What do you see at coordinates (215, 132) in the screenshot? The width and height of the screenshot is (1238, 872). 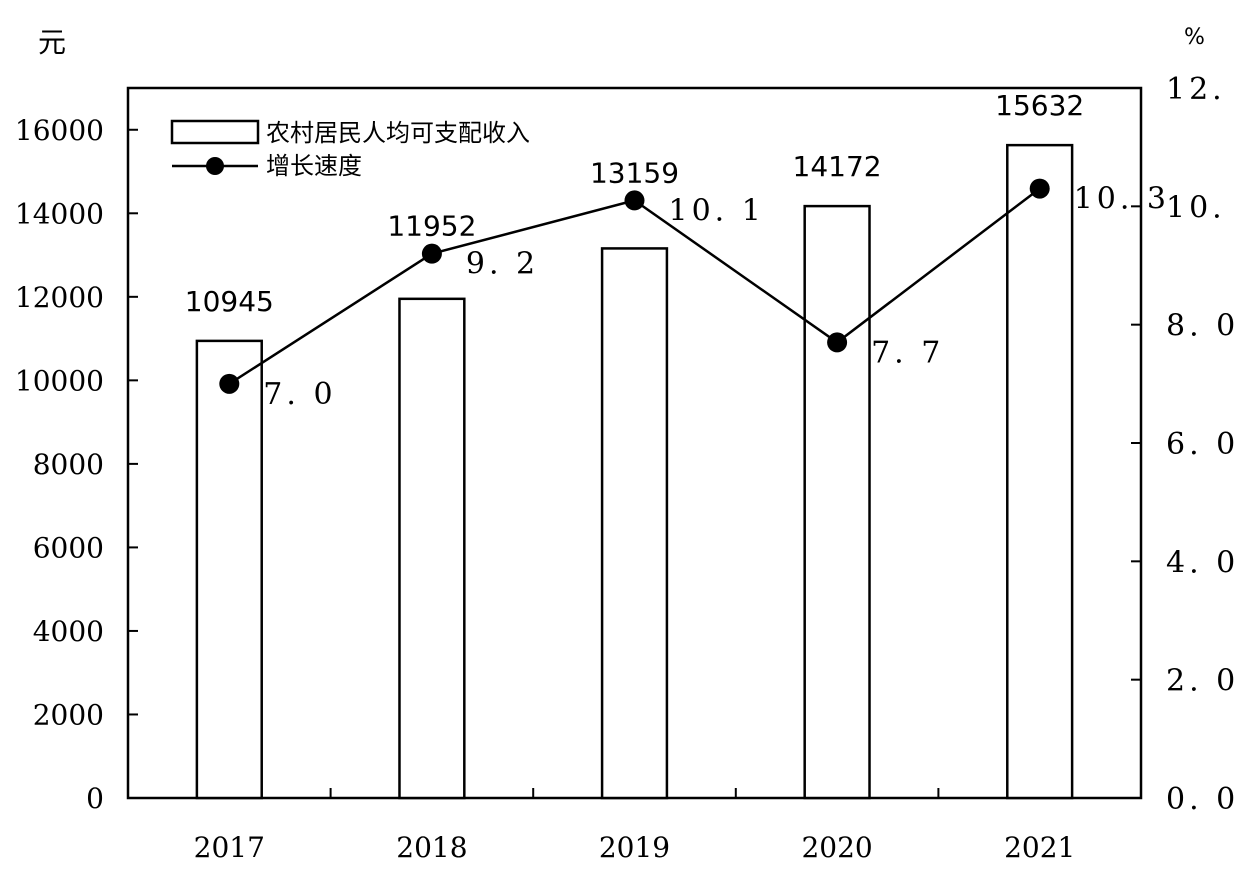 I see `legend-bar-swatch` at bounding box center [215, 132].